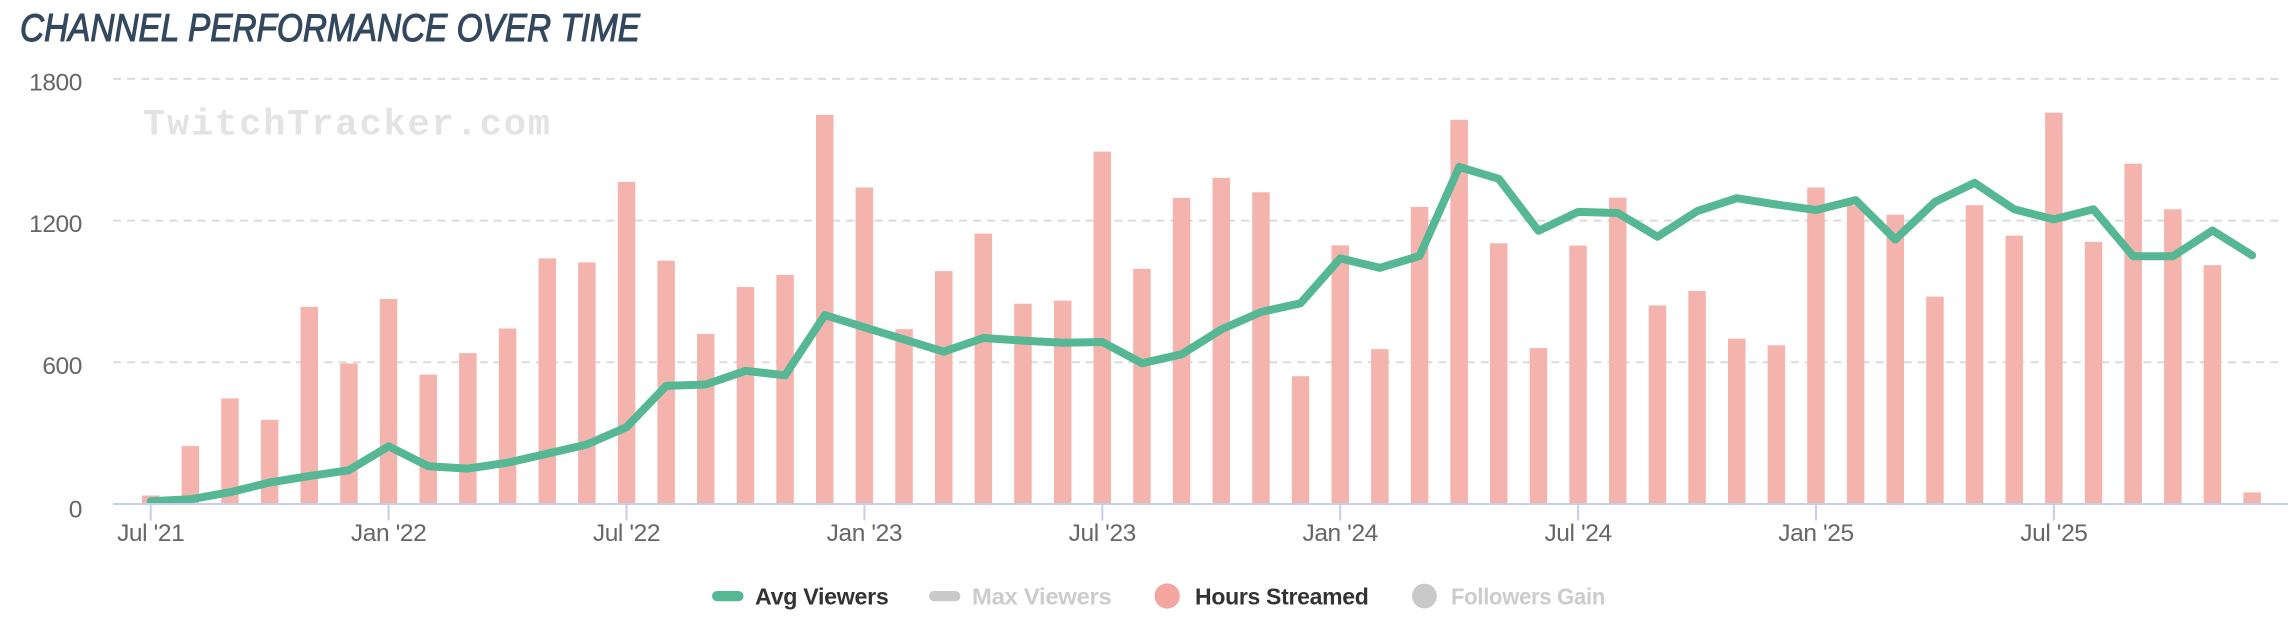 Image resolution: width=2290 pixels, height=626 pixels. Describe the element at coordinates (330, 28) in the screenshot. I see `svg-text: CHANNEL PERFORMANCE OVER TIME` at that location.